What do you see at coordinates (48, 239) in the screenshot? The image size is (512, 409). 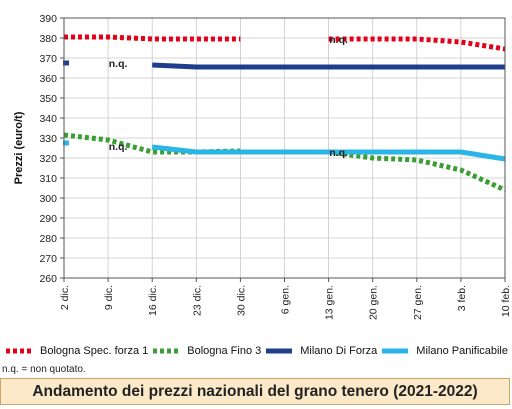 I see `y-tick-label: 280` at bounding box center [48, 239].